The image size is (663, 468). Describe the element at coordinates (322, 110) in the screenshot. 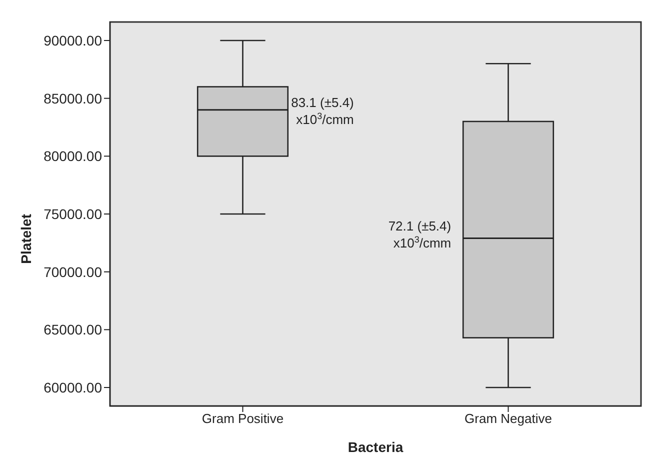

I see `annotation: 83.1 (±5.4) x10$^{3}$/cmm` at that location.